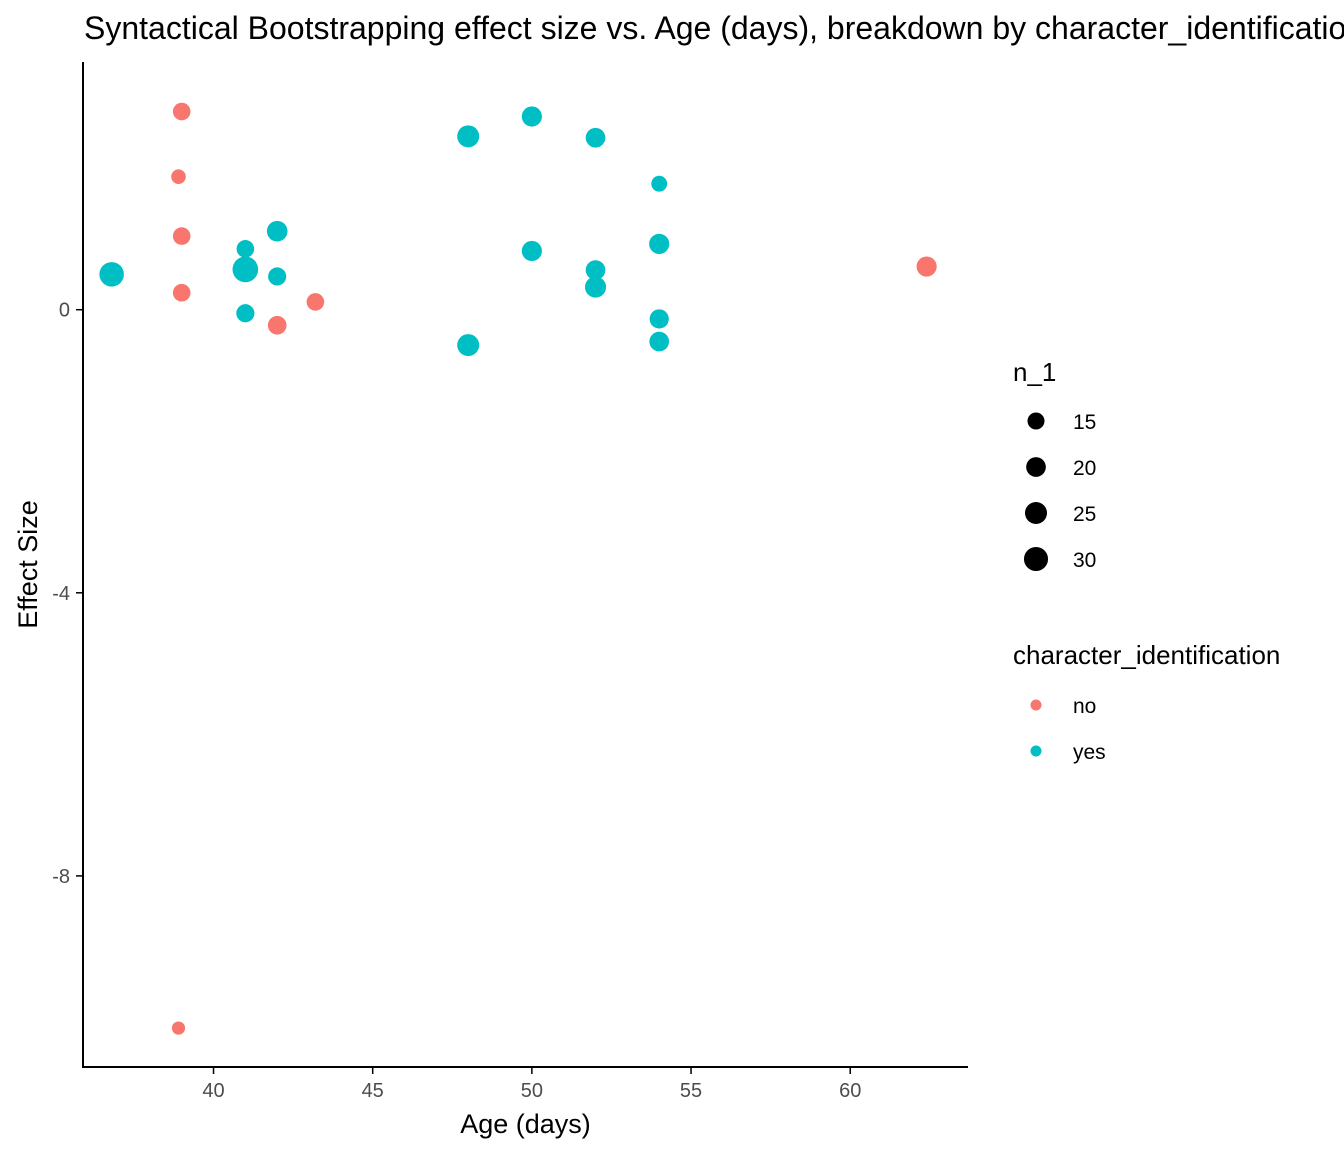 The image size is (1344, 1152). Describe the element at coordinates (691, 1091) in the screenshot. I see `x-tick-label: 55` at that location.